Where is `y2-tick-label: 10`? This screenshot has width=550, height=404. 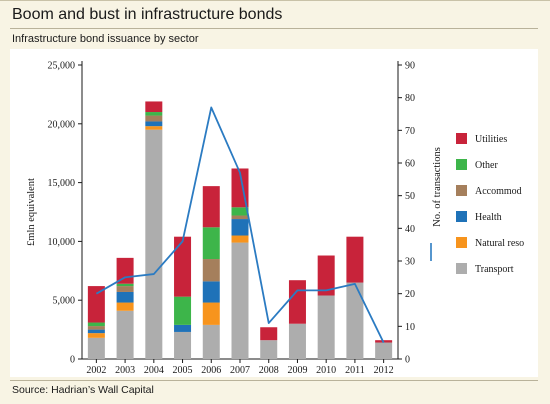
y2-tick-label: 10 is located at coordinates (410, 327).